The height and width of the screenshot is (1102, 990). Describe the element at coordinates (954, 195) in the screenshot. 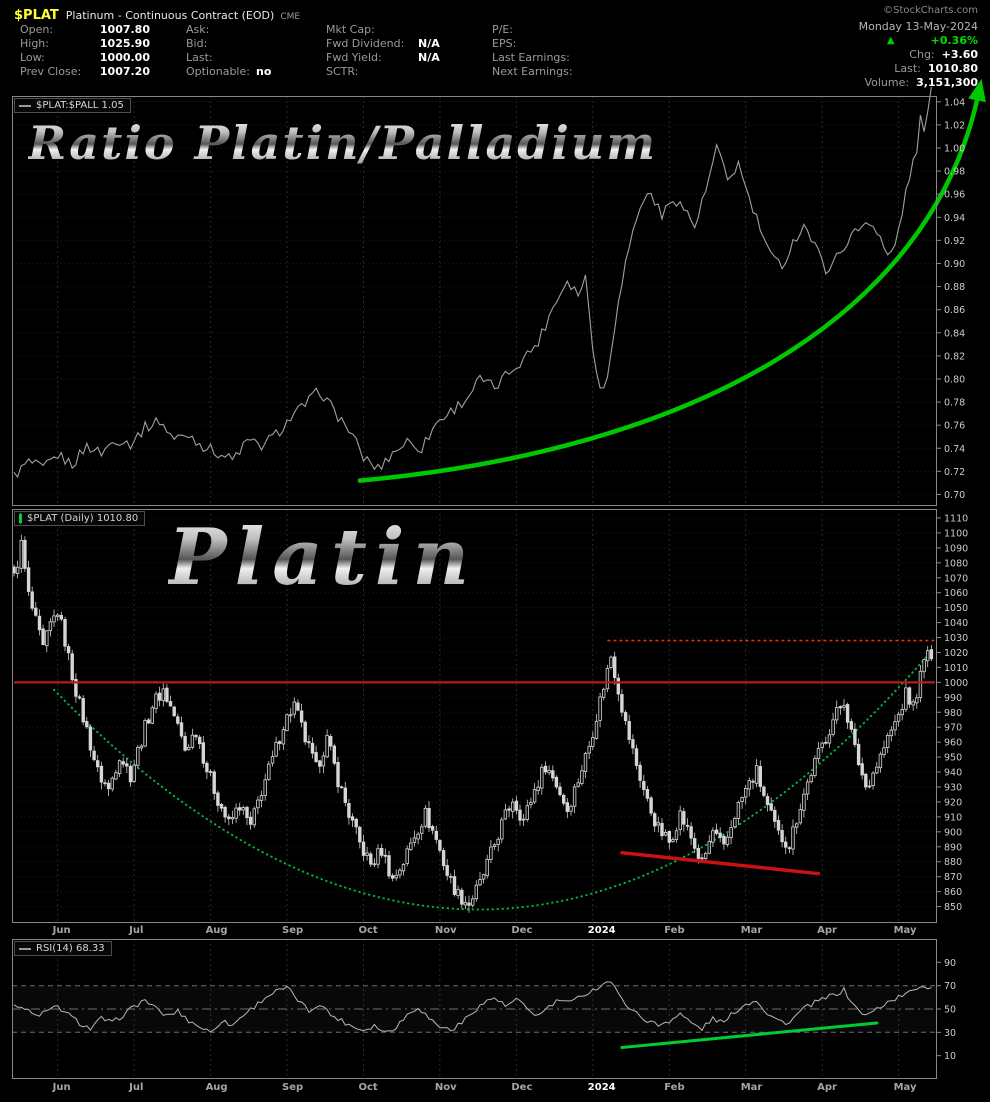

I see `svg-text: 0.96` at that location.